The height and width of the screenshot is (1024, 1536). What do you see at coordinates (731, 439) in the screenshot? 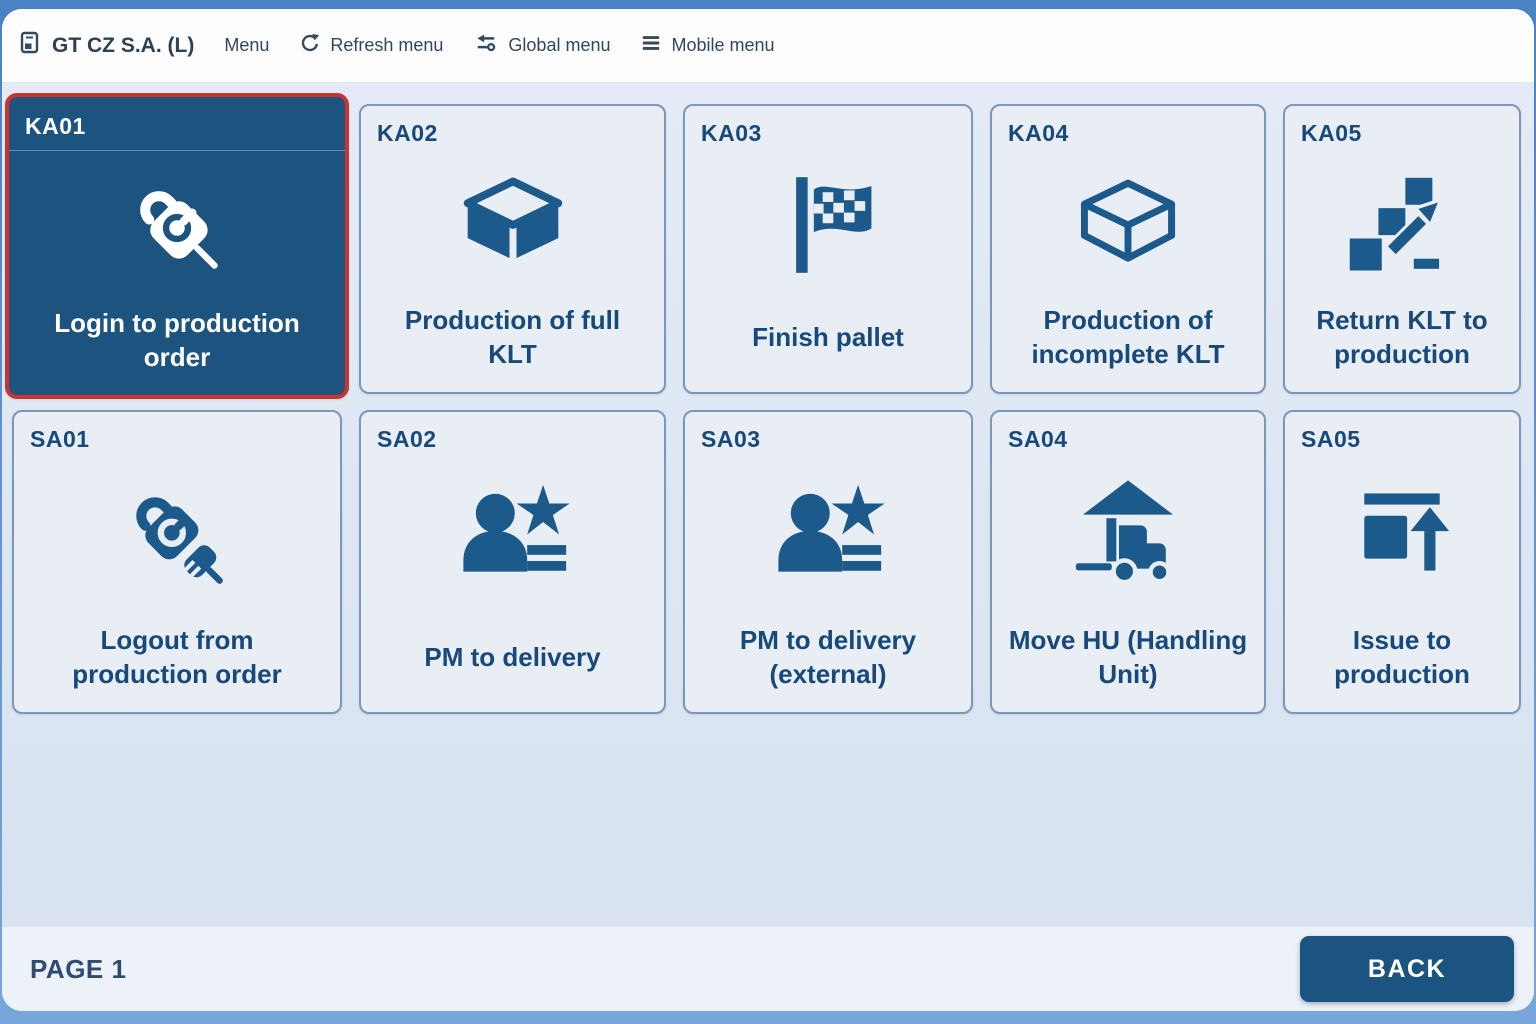
I see `tile-code: SA03` at bounding box center [731, 439].